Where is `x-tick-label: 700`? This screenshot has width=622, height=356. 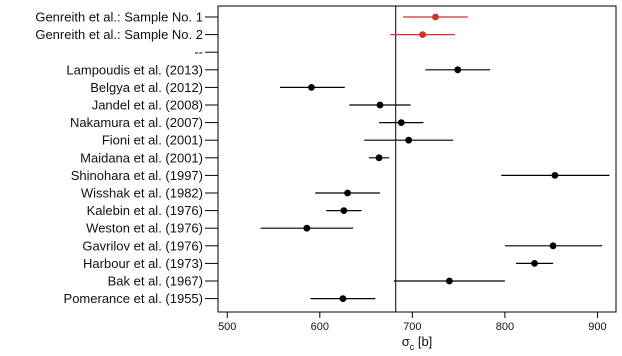
x-tick-label: 700 is located at coordinates (412, 327).